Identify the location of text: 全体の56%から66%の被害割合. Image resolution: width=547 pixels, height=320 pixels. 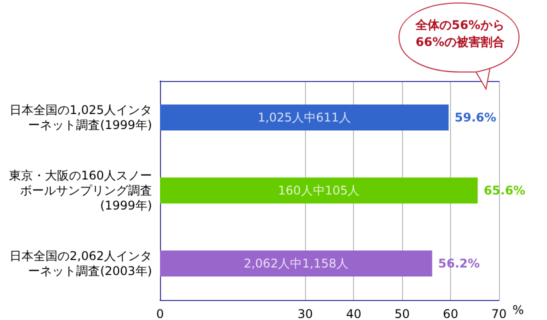
(460, 34).